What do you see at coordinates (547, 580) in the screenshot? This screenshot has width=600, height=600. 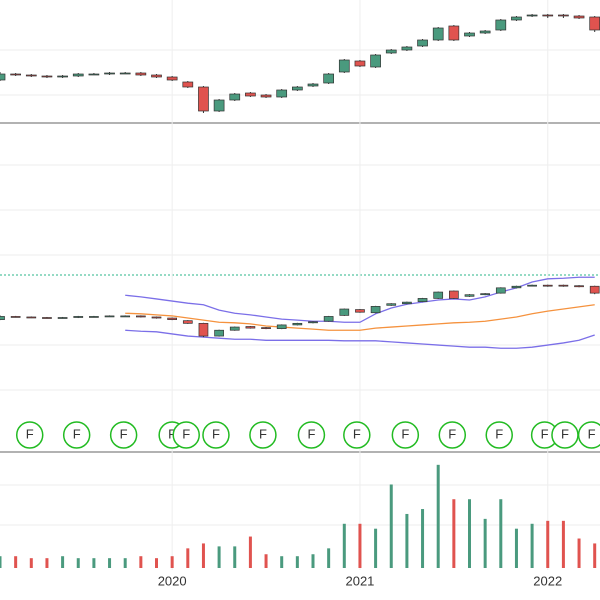 I see `x-tick-label: 2022` at bounding box center [547, 580].